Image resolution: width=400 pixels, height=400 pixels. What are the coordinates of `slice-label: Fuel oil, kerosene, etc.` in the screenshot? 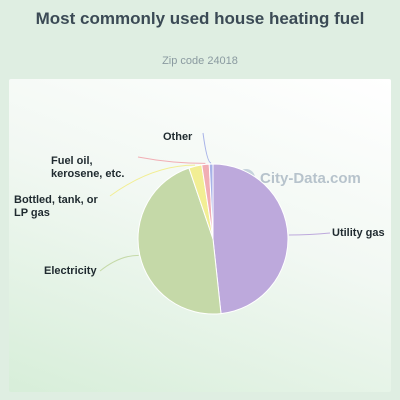 It's located at (87, 167).